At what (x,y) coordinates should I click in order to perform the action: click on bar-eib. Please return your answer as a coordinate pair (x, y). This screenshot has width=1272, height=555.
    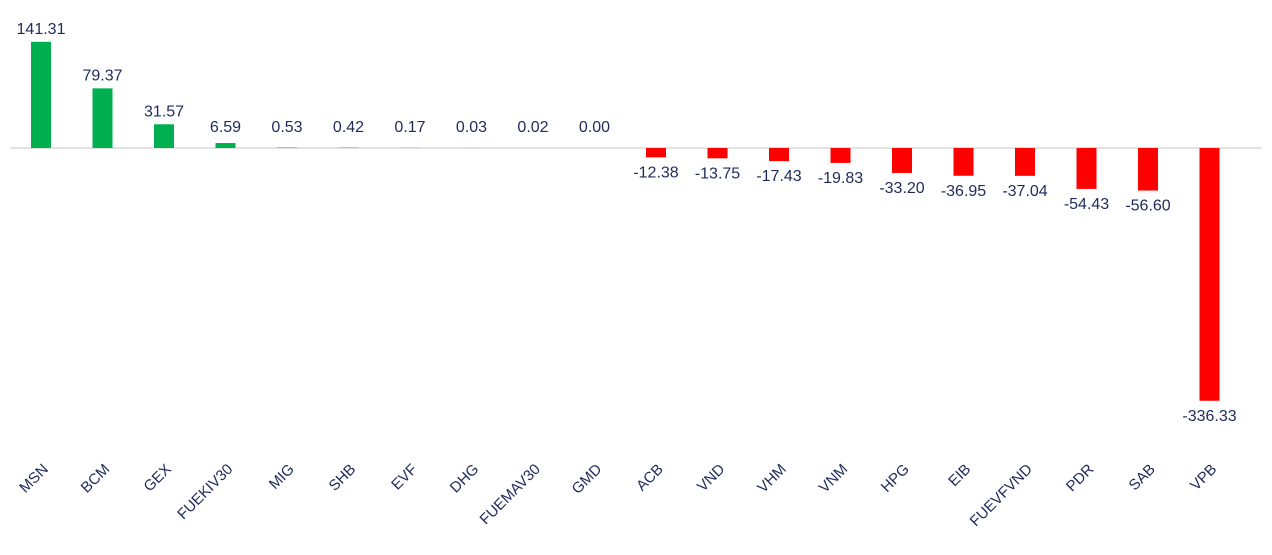
    Looking at the image, I should click on (963, 162).